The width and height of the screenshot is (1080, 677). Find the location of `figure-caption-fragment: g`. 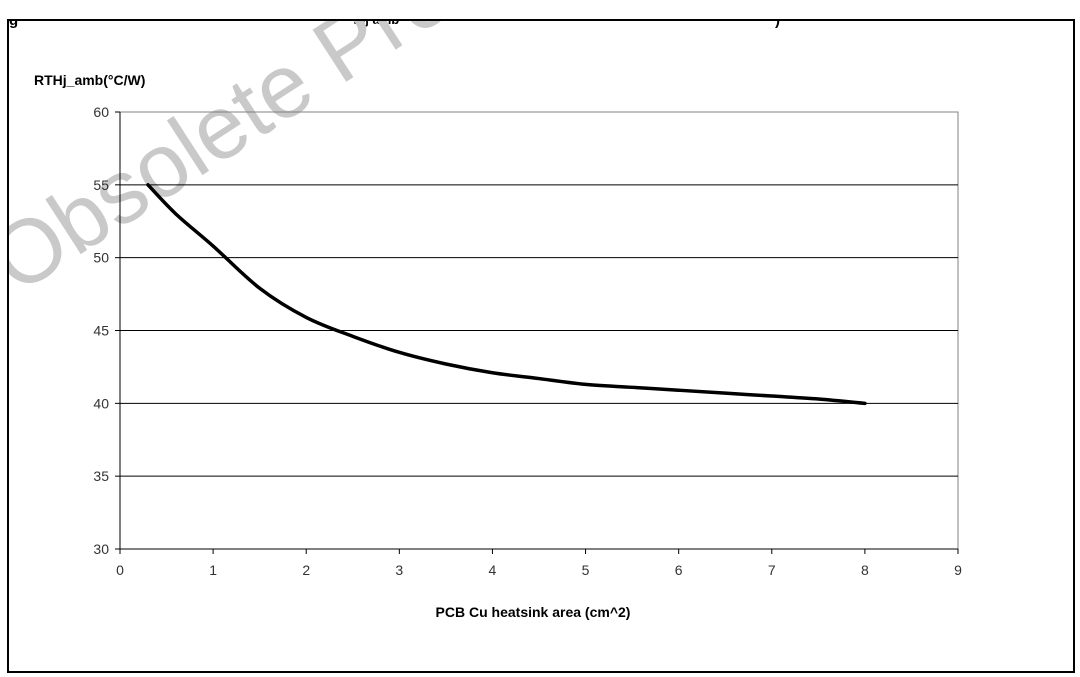

figure-caption-fragment: g is located at coordinates (14, 24).